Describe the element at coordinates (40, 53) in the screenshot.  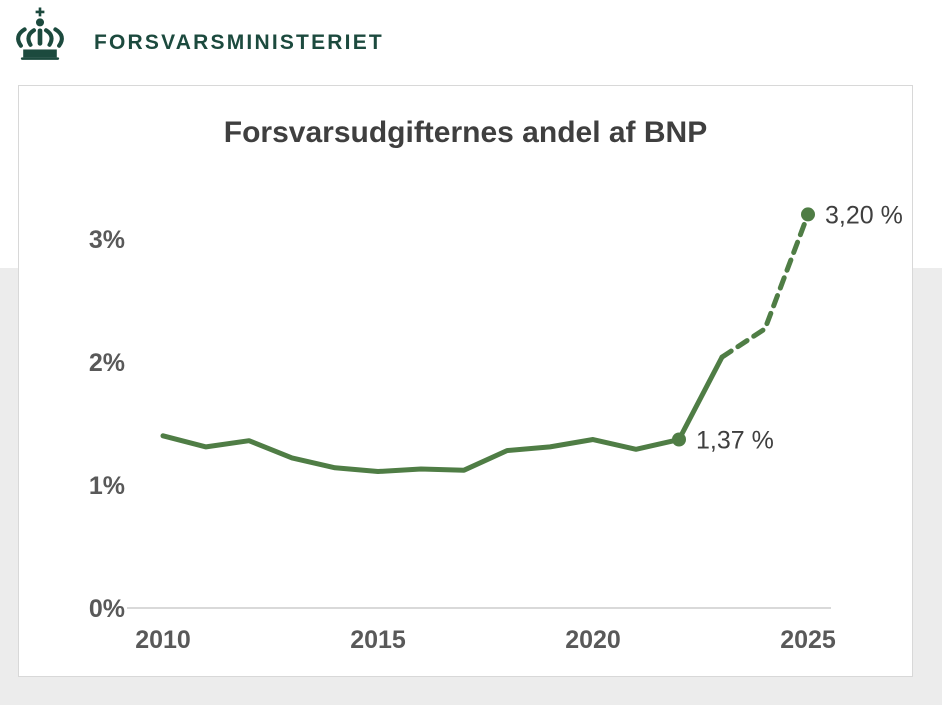
I see `crown-base` at that location.